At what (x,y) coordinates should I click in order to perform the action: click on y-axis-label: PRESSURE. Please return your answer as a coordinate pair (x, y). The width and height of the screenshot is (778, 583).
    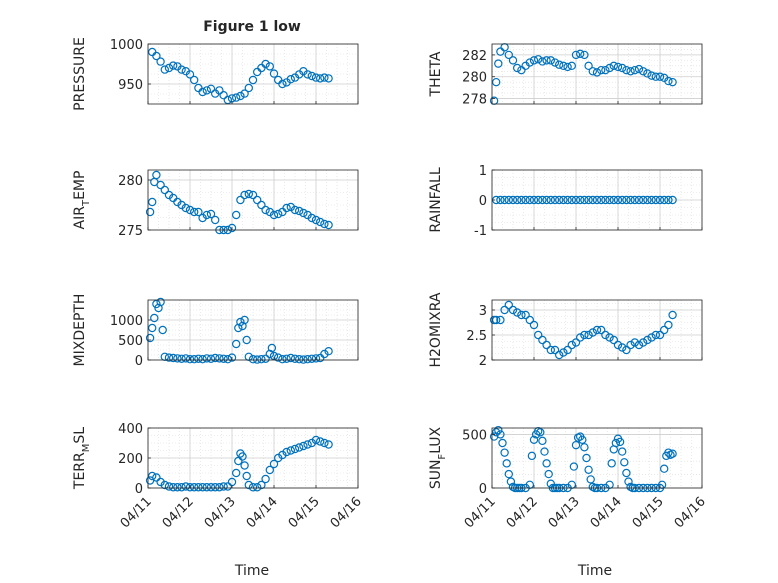
    Looking at the image, I should click on (80, 74).